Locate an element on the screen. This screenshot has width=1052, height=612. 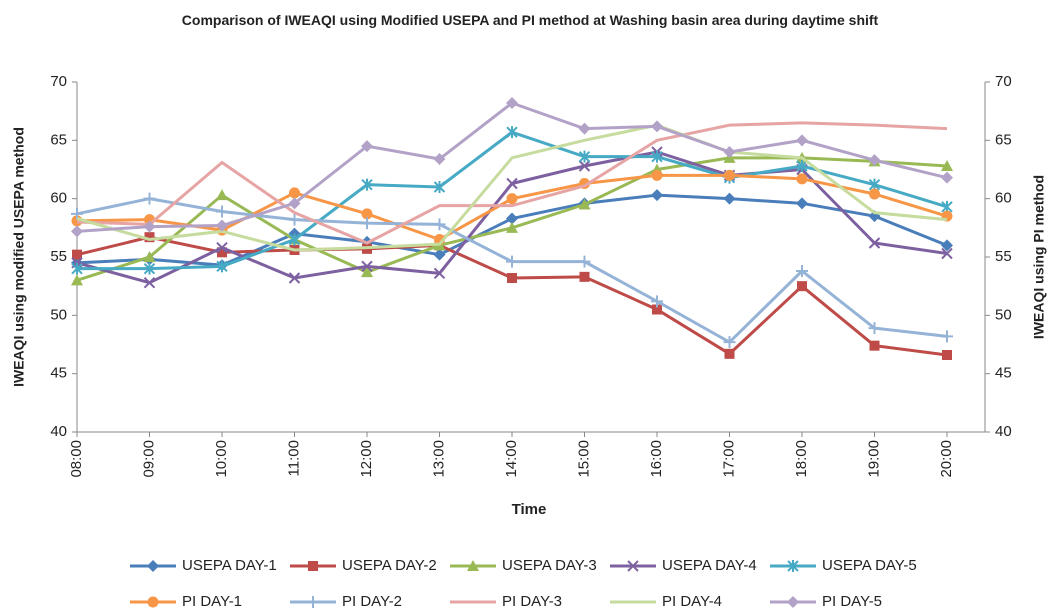
legend-label: PI DAY-5 is located at coordinates (852, 601).